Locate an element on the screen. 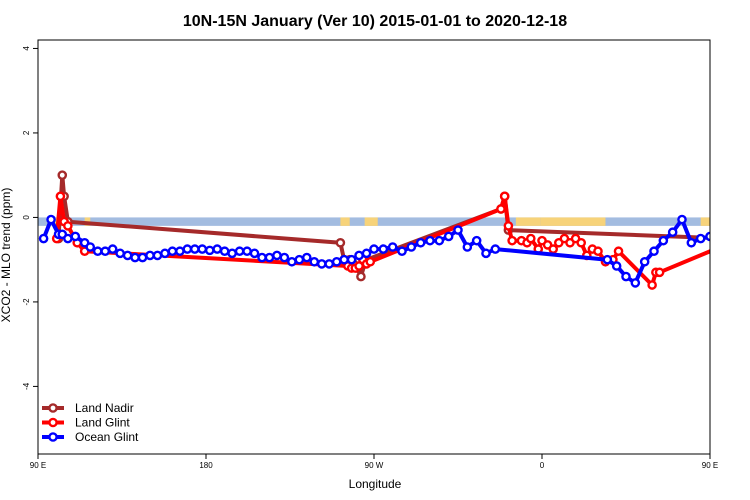  x-tick-label: 90 E is located at coordinates (710, 465).